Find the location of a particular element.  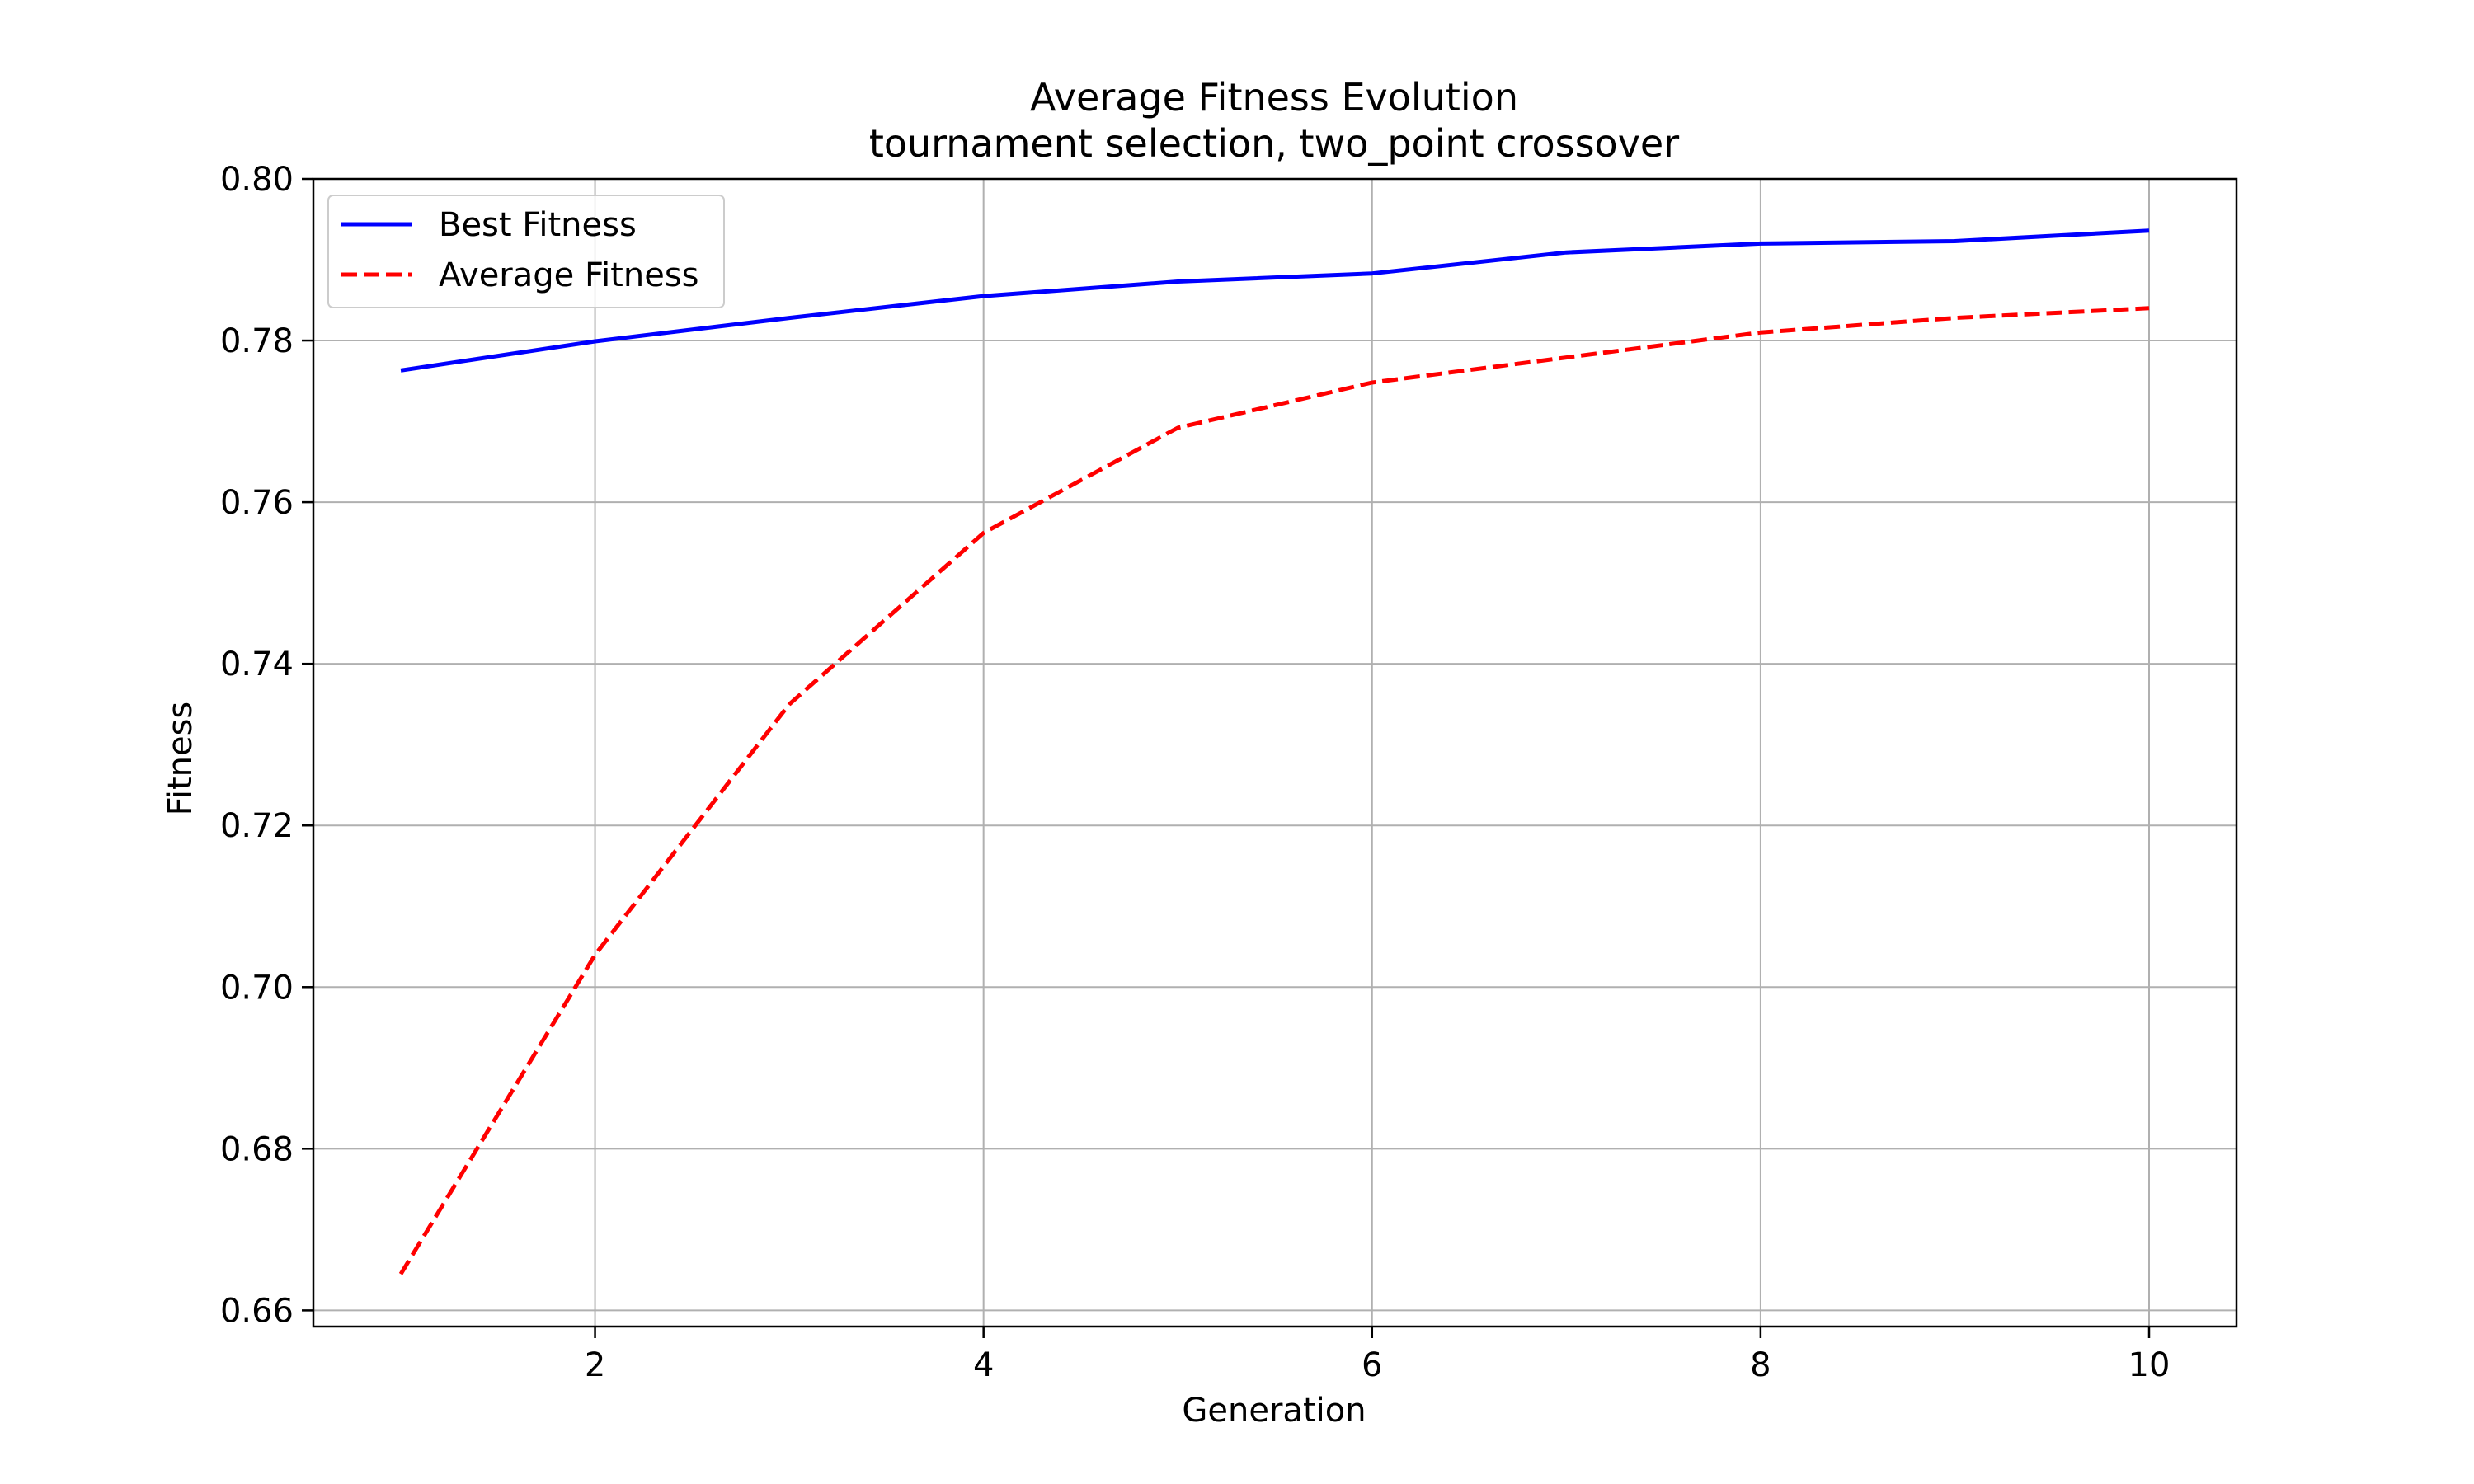

x-tick-label: 2 is located at coordinates (595, 1365).